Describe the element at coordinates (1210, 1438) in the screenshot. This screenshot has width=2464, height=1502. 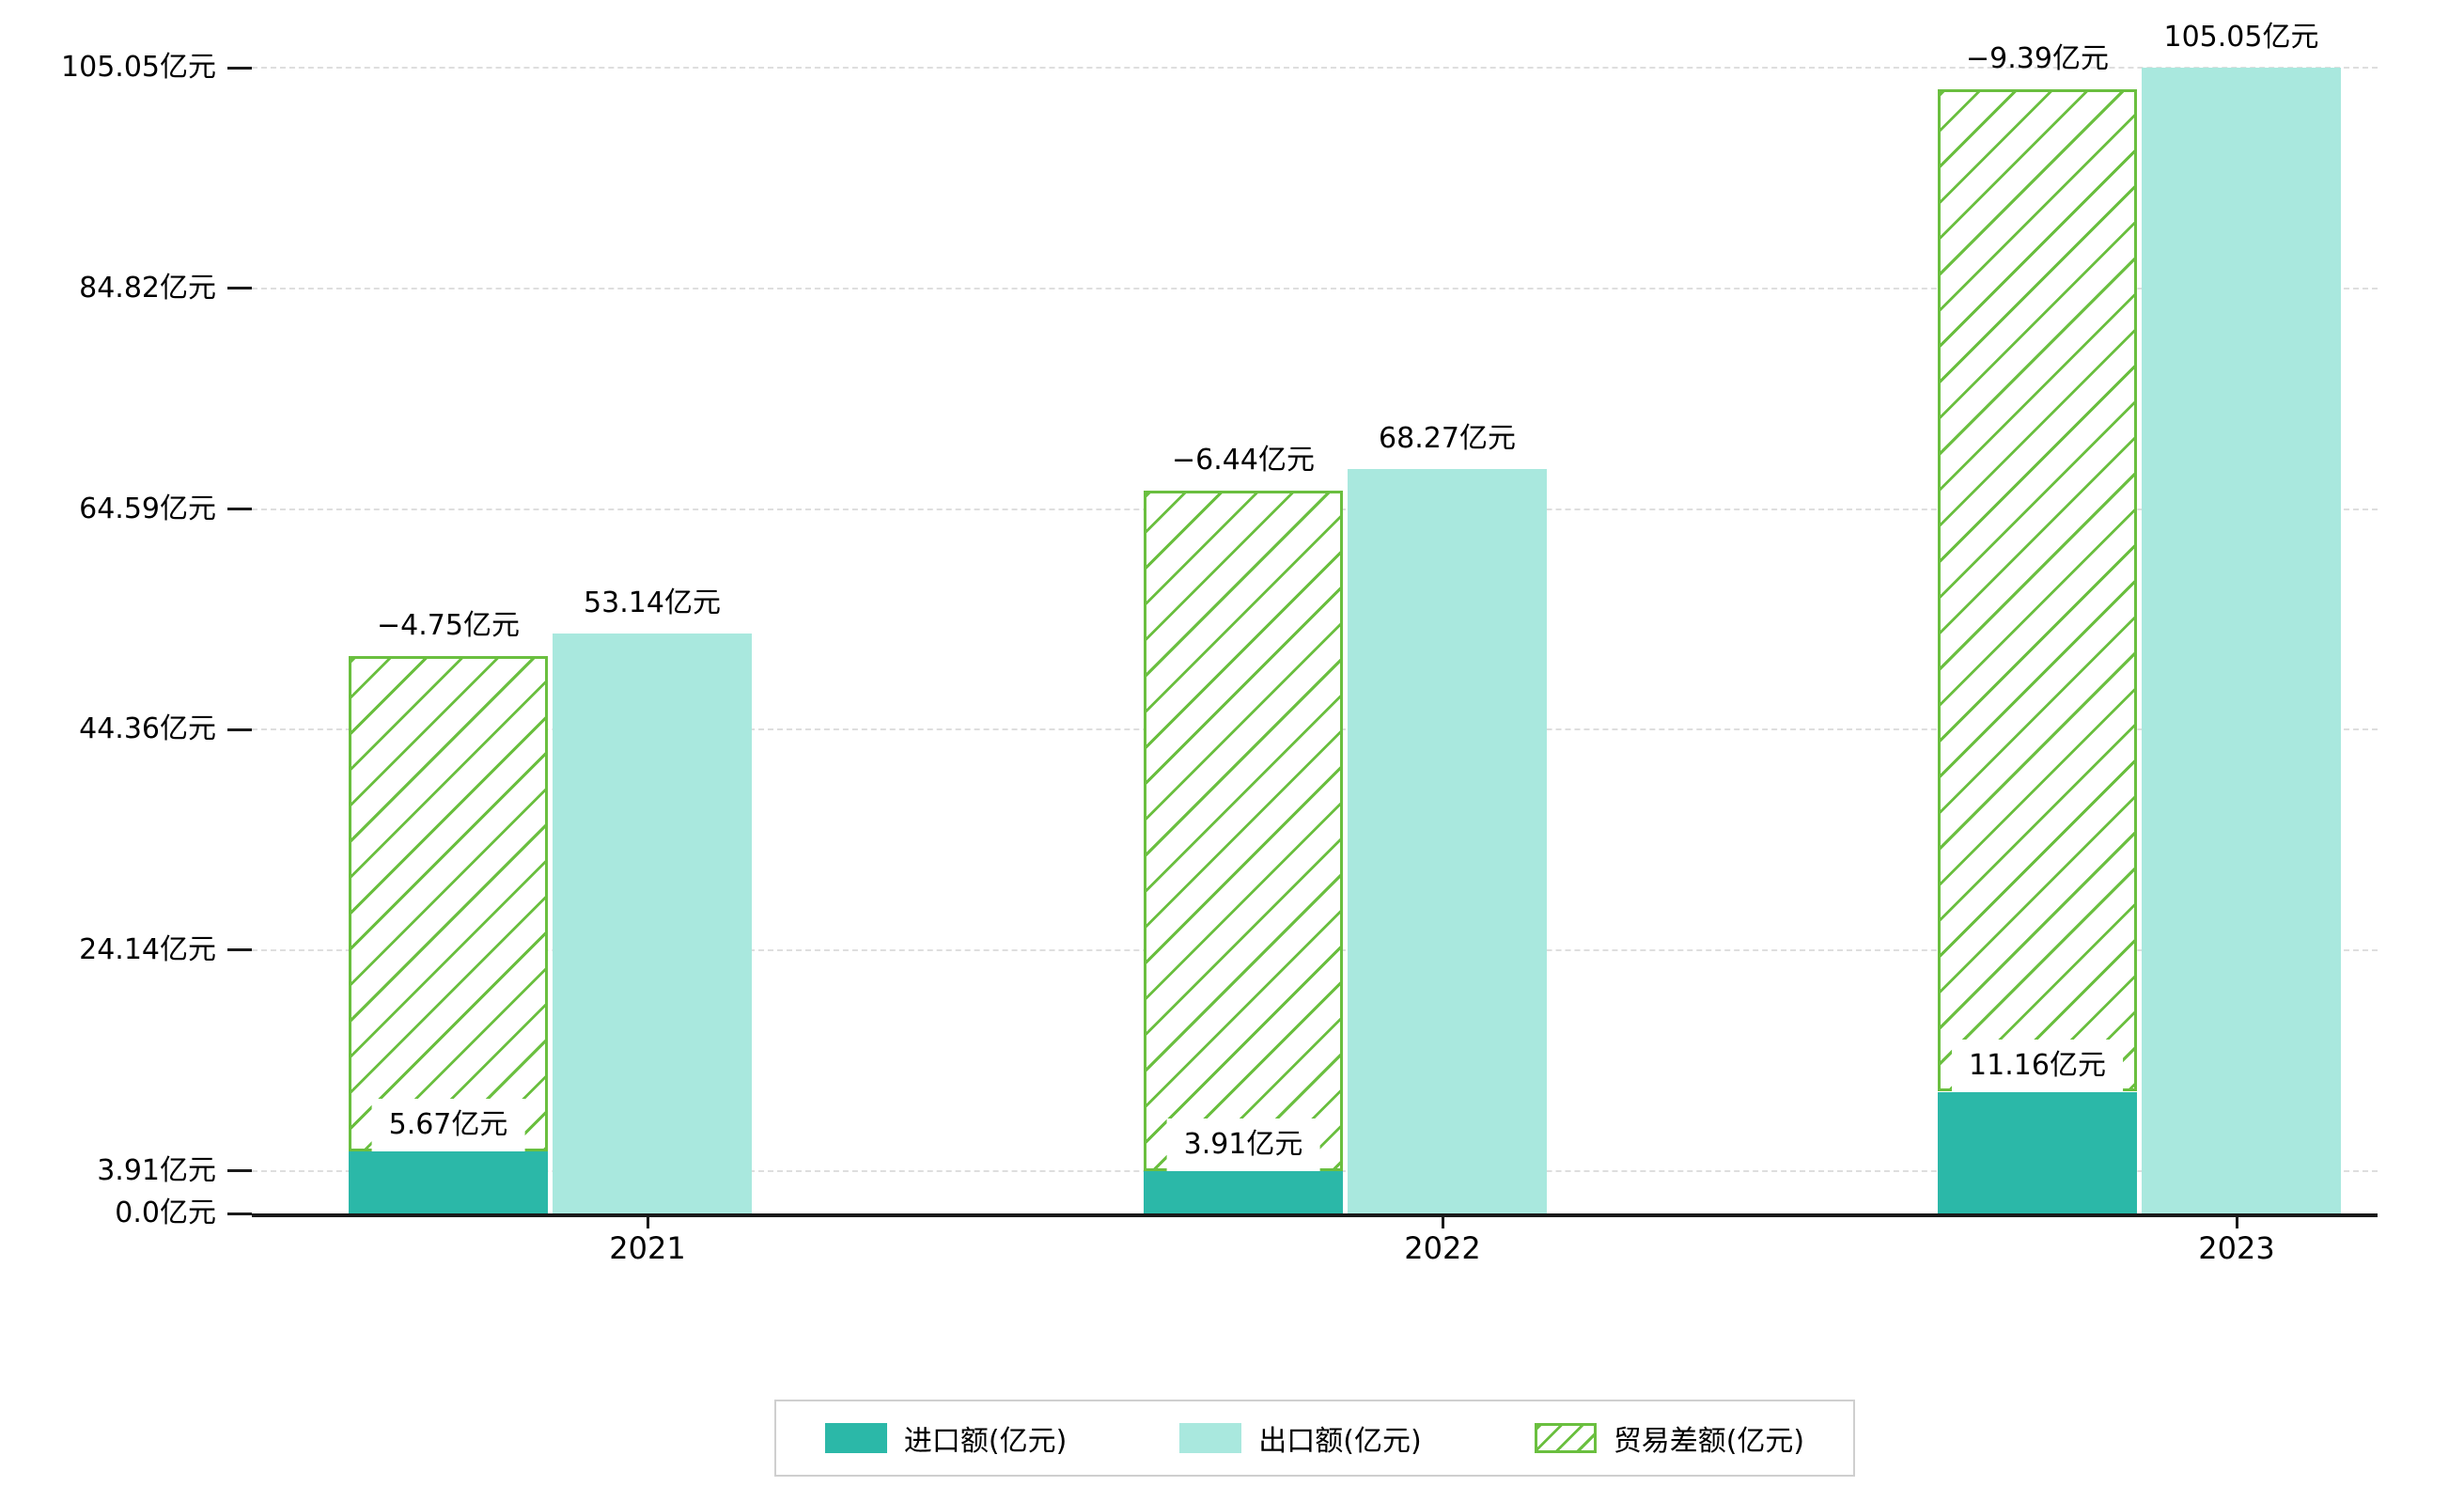
I see `export-swatch-icon` at that location.